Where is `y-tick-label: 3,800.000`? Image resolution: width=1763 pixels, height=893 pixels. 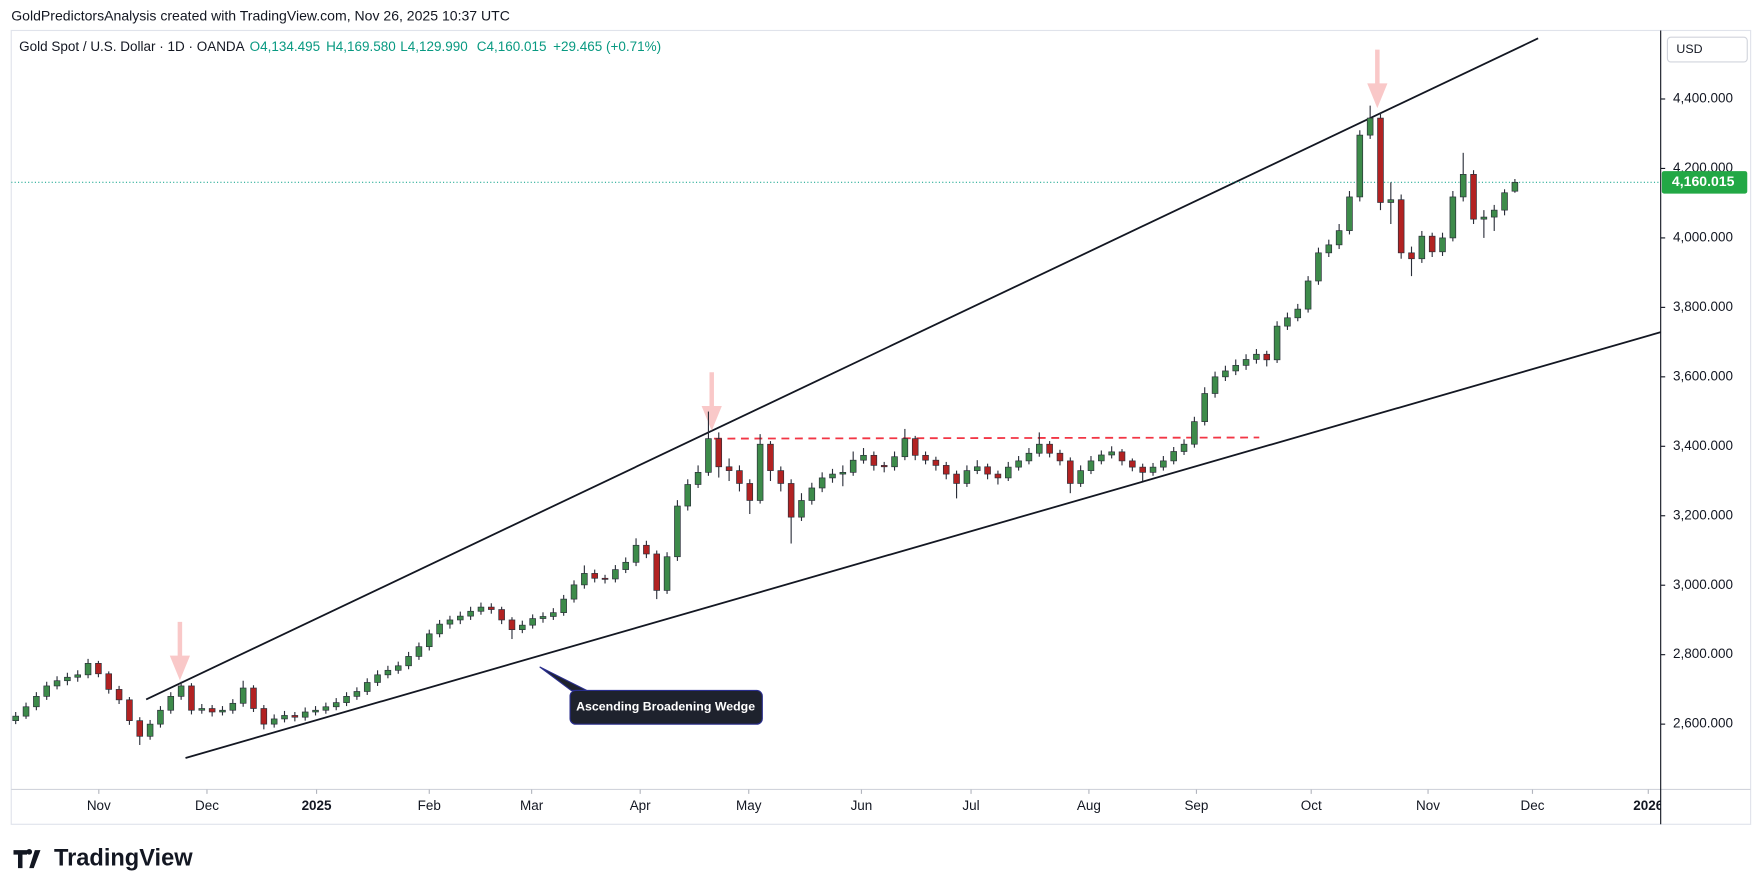
y-tick-label: 3,800.000 is located at coordinates (1703, 306).